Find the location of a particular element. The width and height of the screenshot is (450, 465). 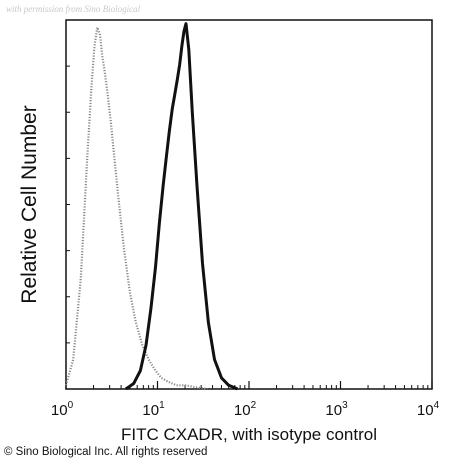

y-axis-label: Relative Cell Number is located at coordinates (29, 204).